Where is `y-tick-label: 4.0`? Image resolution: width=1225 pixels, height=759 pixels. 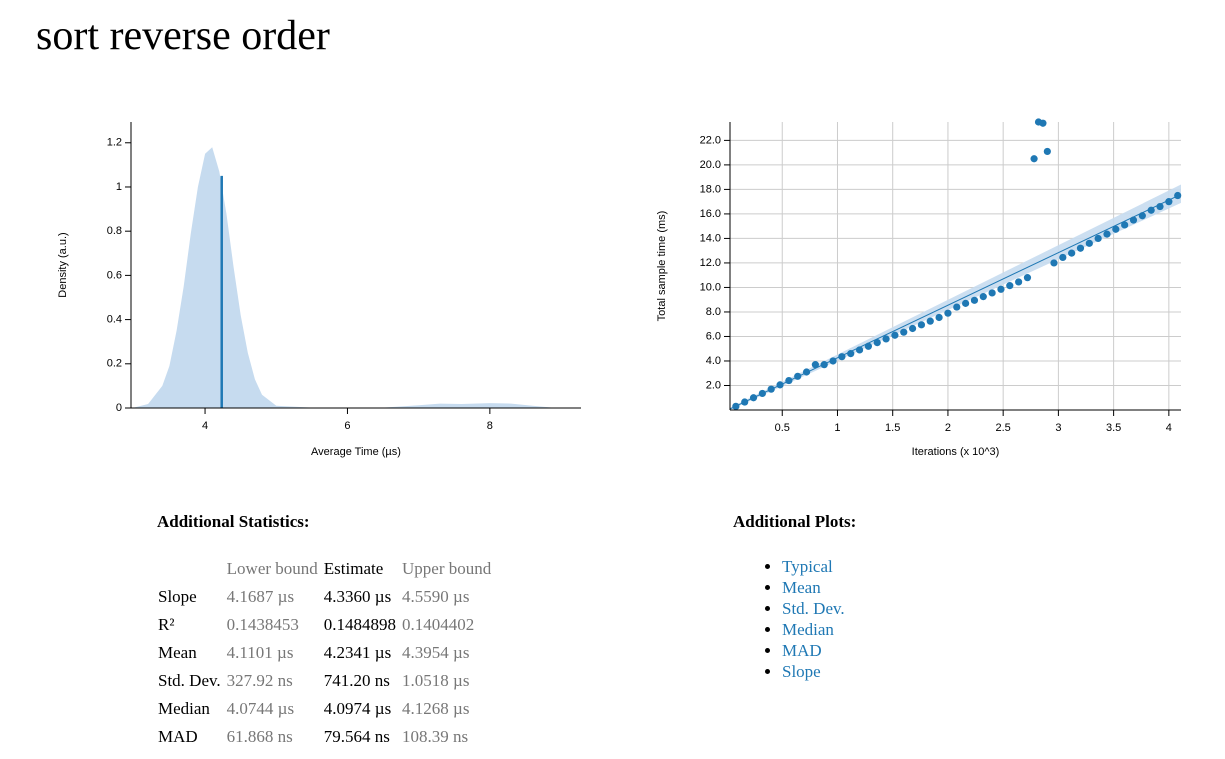
y-tick-label: 4.0 is located at coordinates (713, 361).